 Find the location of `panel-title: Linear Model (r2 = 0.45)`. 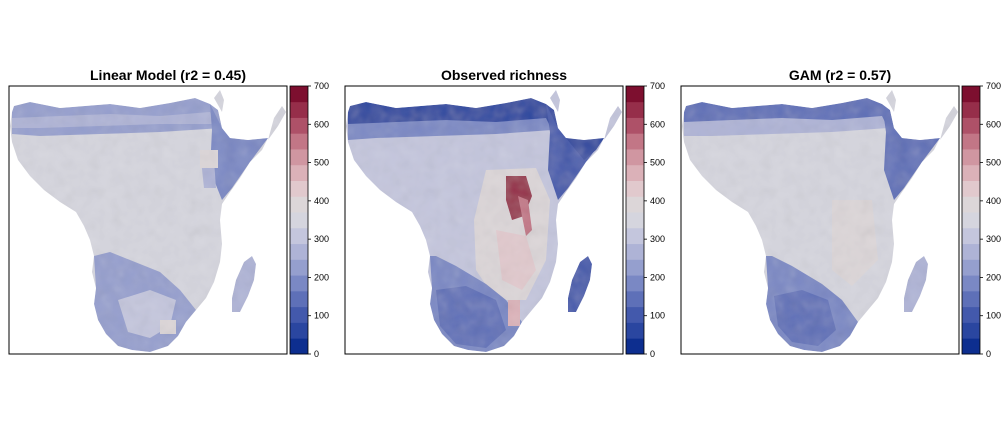

panel-title: Linear Model (r2 = 0.45) is located at coordinates (168, 75).